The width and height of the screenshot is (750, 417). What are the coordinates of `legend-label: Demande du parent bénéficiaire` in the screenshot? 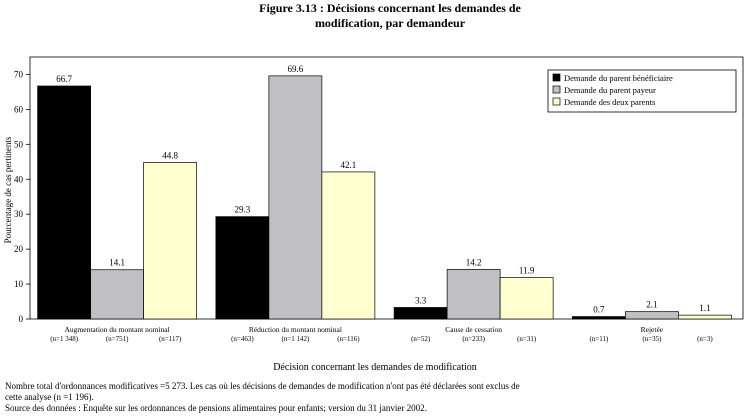 It's located at (618, 78).